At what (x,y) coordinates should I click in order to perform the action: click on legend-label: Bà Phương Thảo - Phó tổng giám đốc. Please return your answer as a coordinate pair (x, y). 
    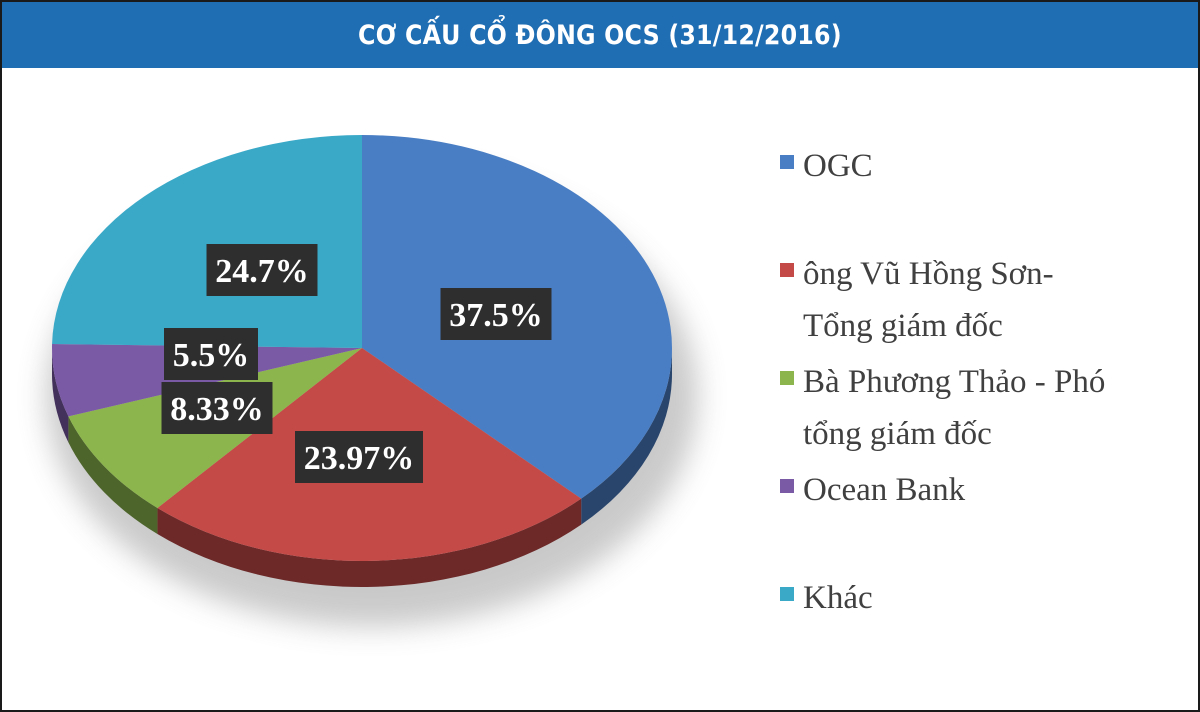
    Looking at the image, I should click on (954, 408).